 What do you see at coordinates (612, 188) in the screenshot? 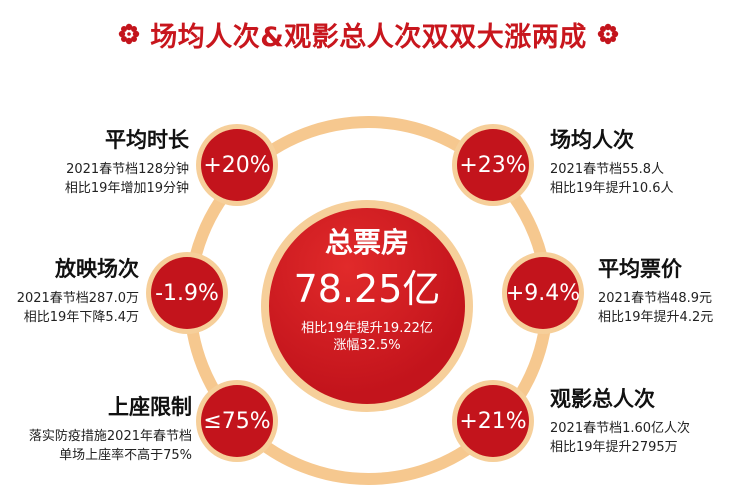
I see `item-line2: 相比19年提升10.6人` at bounding box center [612, 188].